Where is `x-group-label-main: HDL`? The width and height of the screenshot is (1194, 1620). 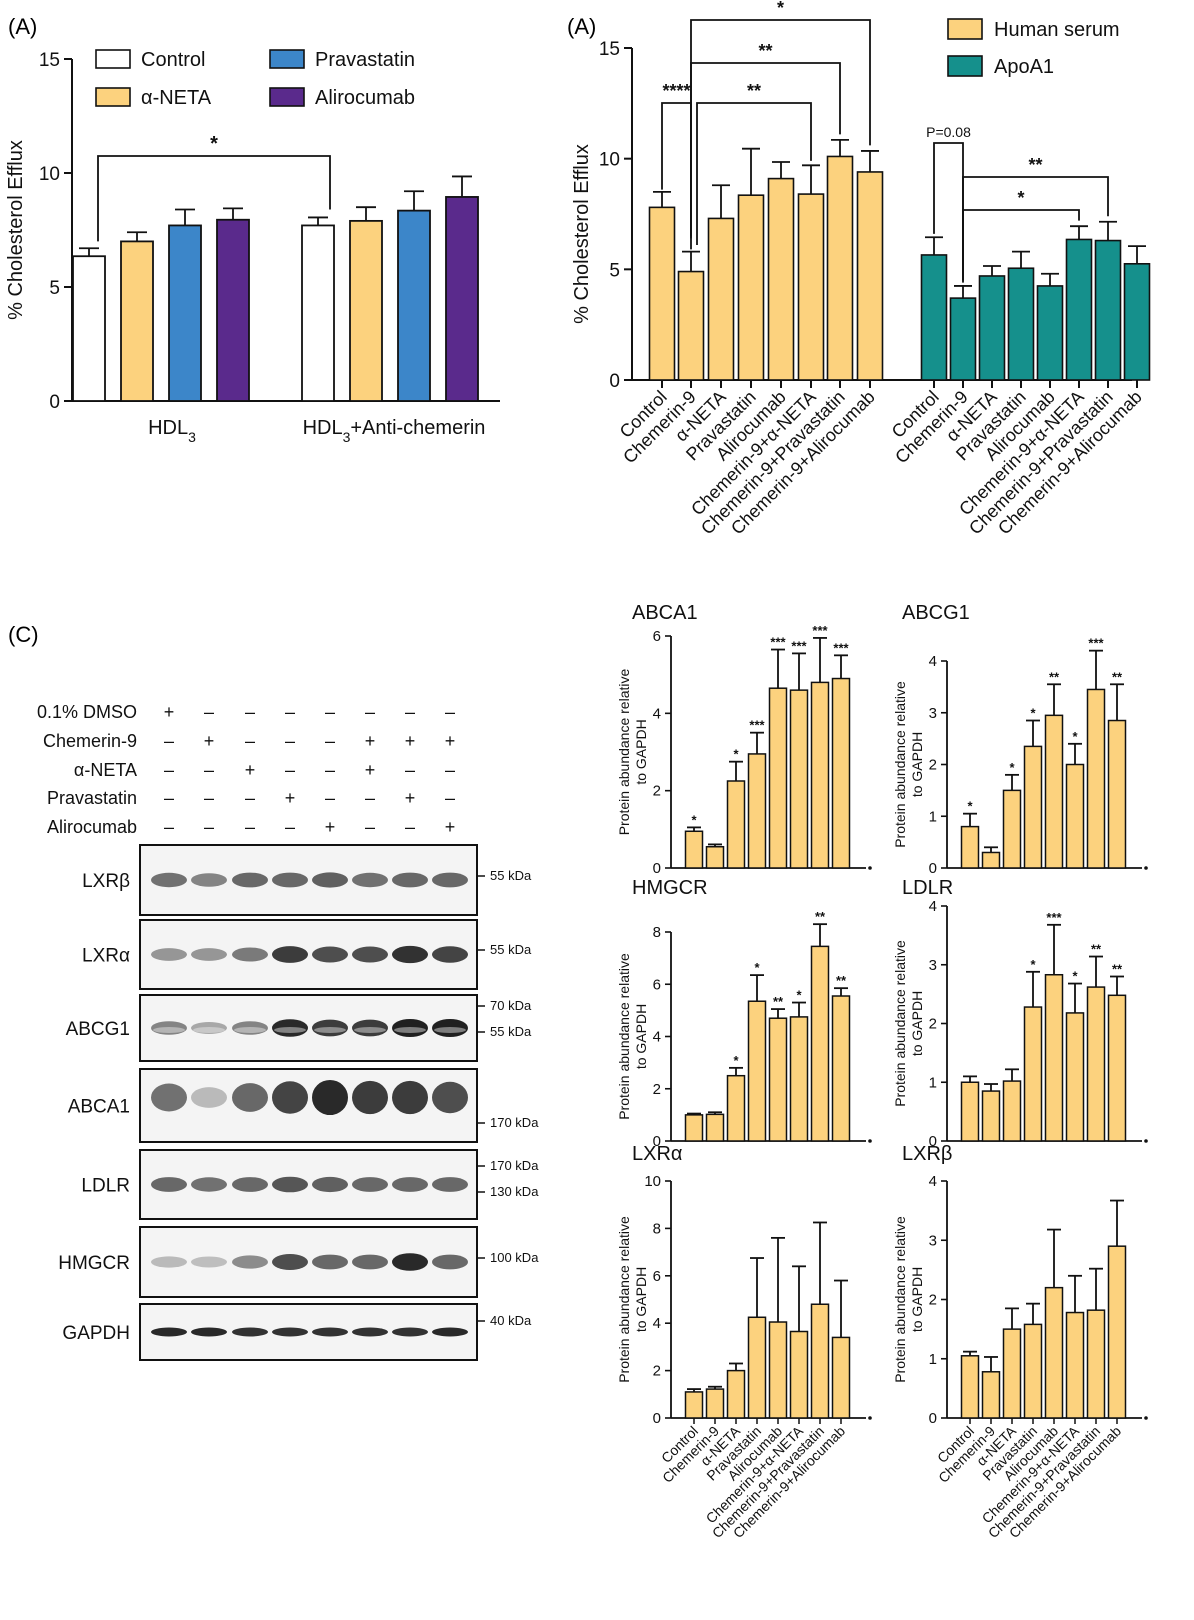 x-group-label-main: HDL is located at coordinates (323, 428).